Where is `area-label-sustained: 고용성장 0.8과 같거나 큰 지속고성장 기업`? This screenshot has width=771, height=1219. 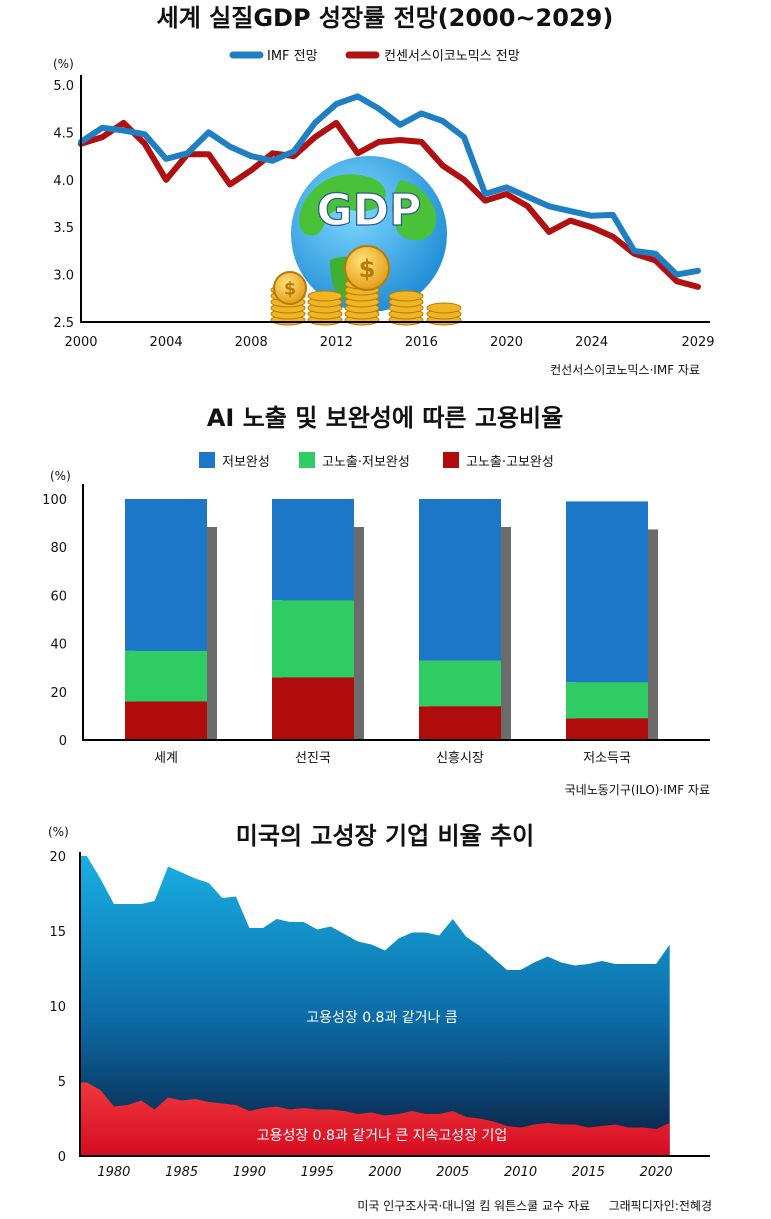
area-label-sustained: 고용성장 0.8과 같거나 큰 지속고성장 기업 is located at coordinates (382, 1136).